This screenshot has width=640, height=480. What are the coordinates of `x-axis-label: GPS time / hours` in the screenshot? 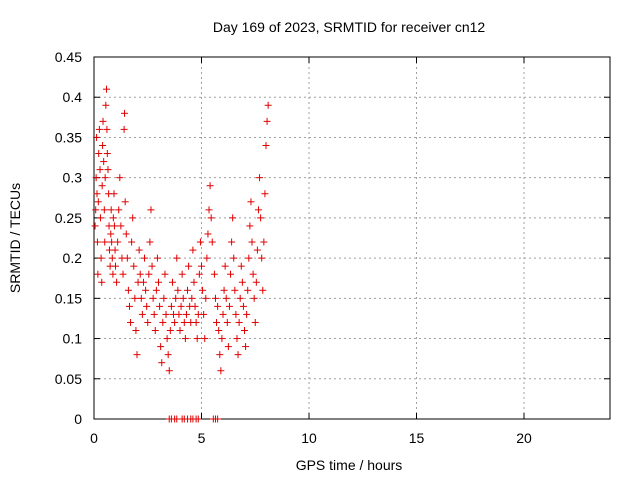 It's located at (349, 465).